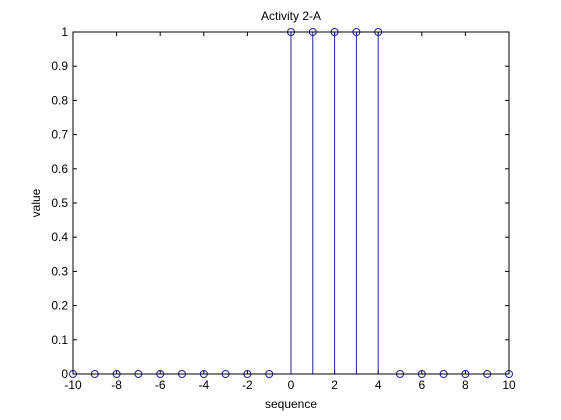 The width and height of the screenshot is (561, 420). I want to click on x-tick-label: -4, so click(203, 385).